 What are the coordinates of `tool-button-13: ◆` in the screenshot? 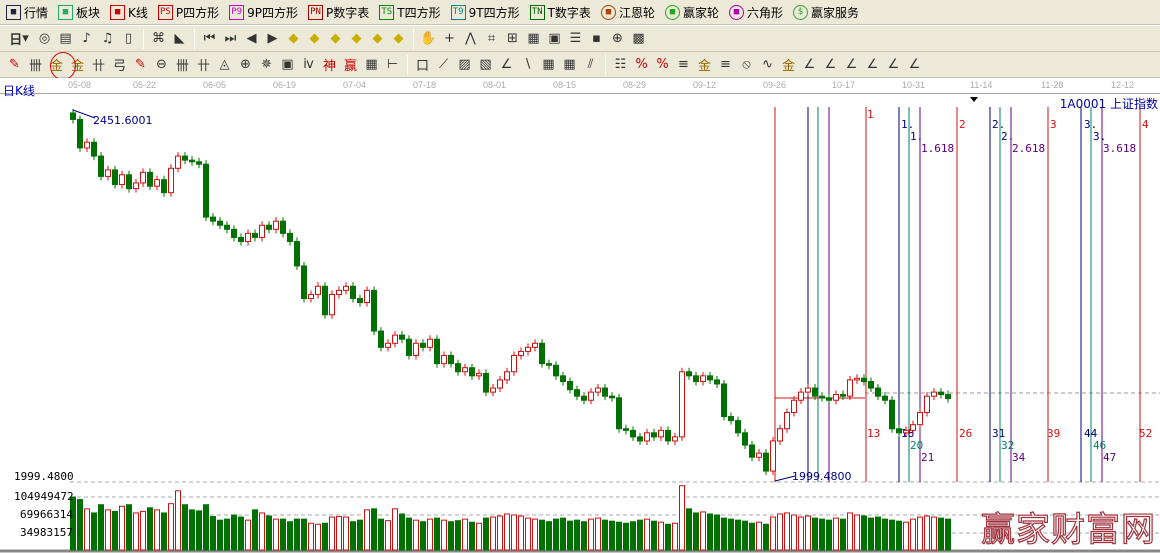 It's located at (335, 38).